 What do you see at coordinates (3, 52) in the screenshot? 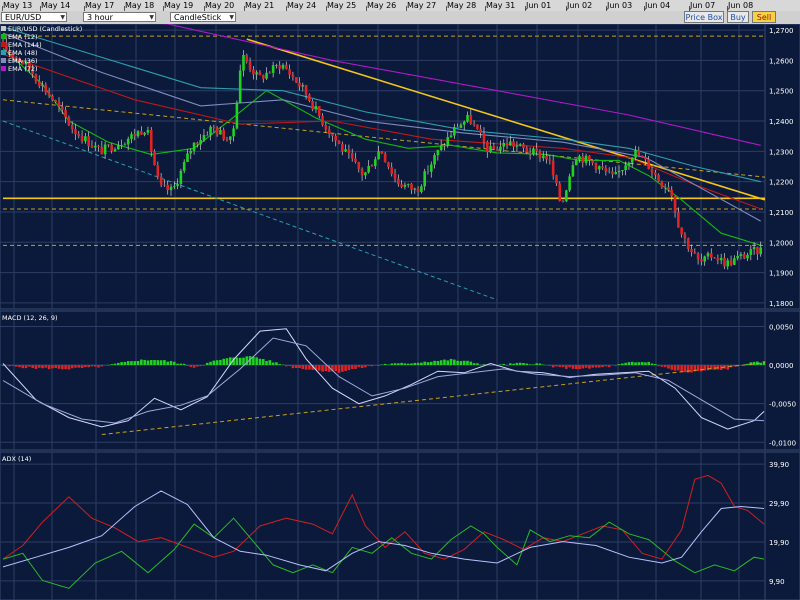
I see `legend-swatch` at bounding box center [3, 52].